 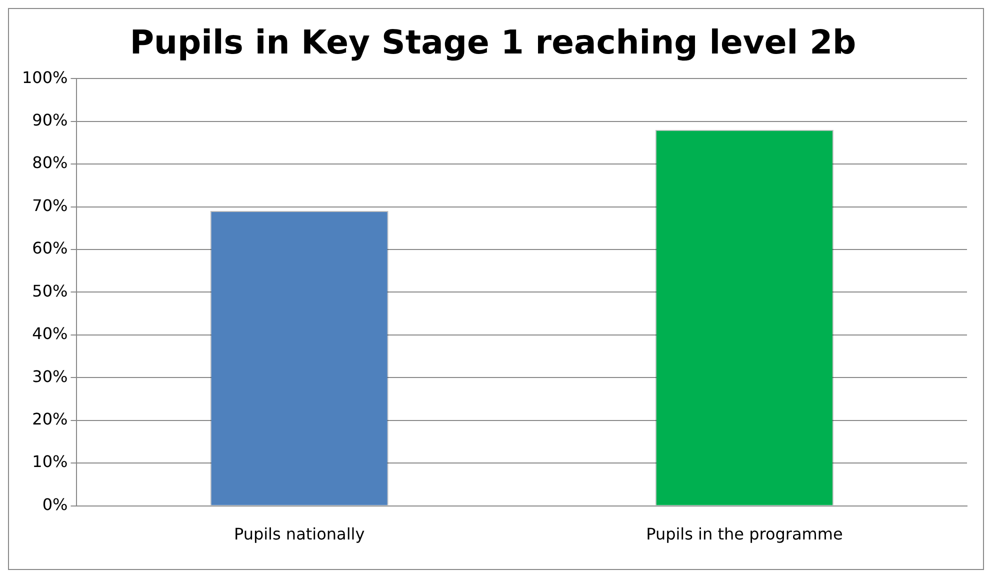 What do you see at coordinates (493, 42) in the screenshot?
I see `chart-title: Pupils in Key Stage 1 reaching level 2b` at bounding box center [493, 42].